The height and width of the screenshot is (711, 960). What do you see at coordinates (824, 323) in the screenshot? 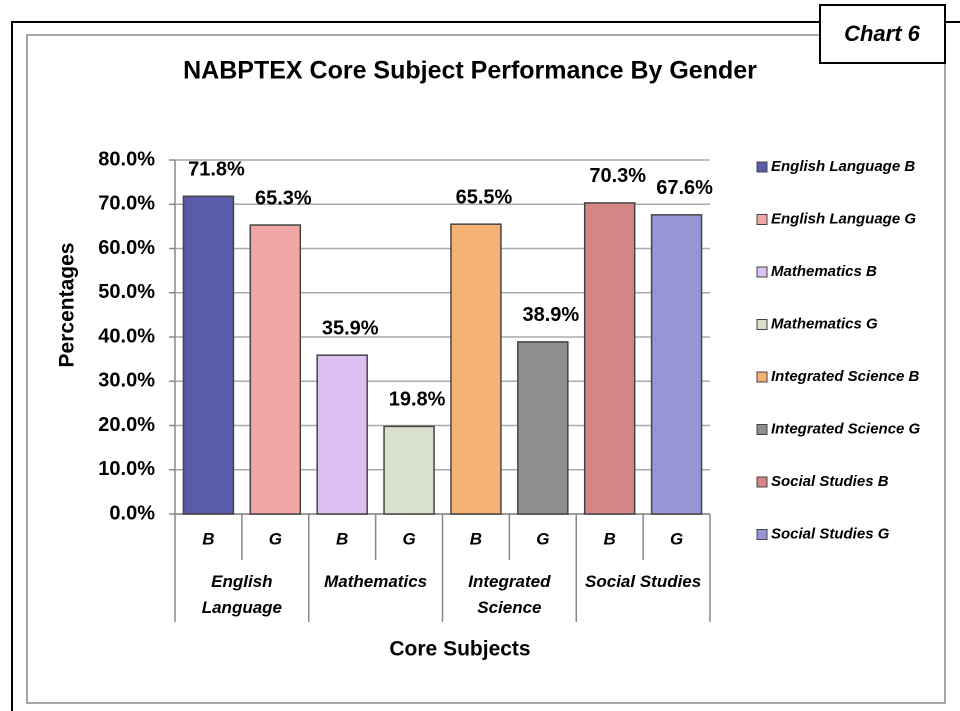
I see `legend-label: Mathematics G` at bounding box center [824, 323].